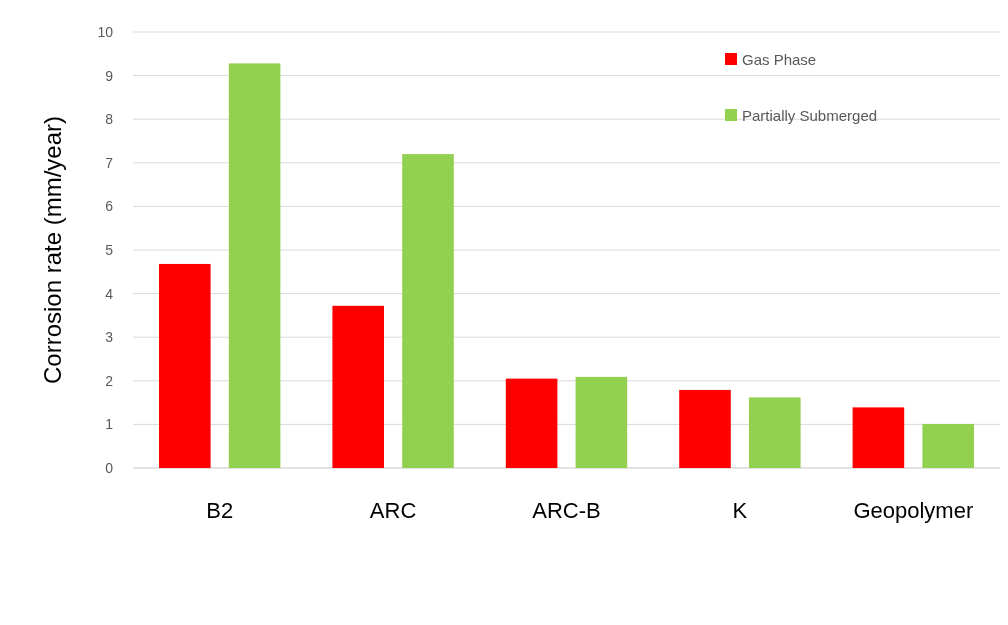  What do you see at coordinates (109, 380) in the screenshot?
I see `y-tick-label: 2` at bounding box center [109, 380].